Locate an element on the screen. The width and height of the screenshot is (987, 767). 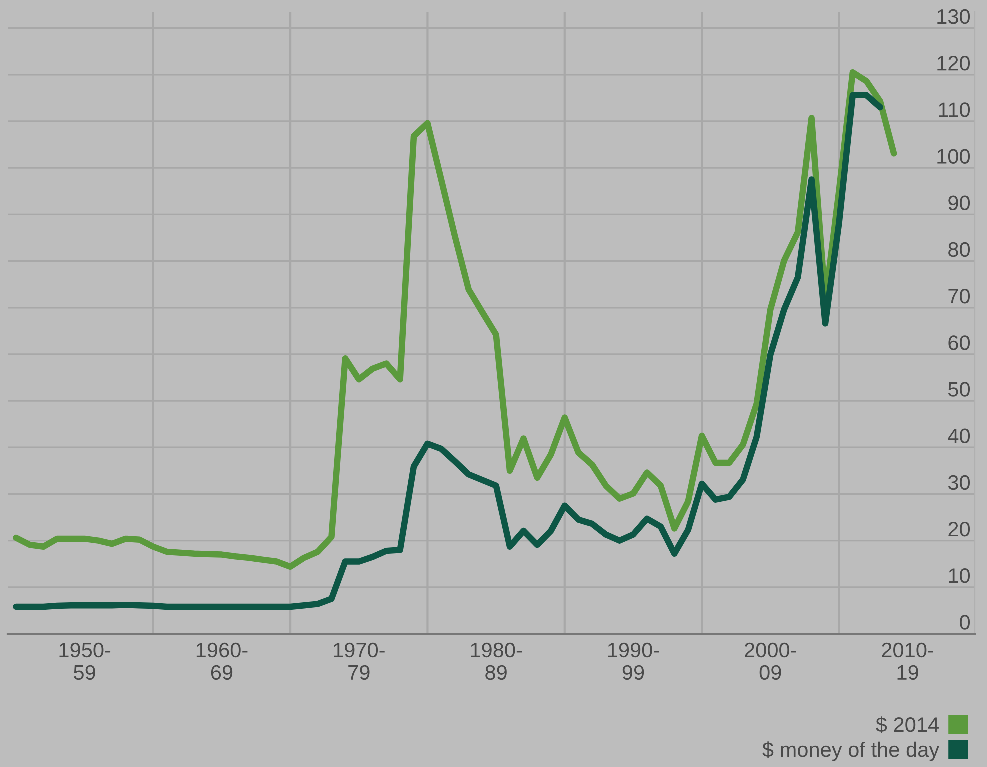
y-tick-label: 90 is located at coordinates (959, 203).